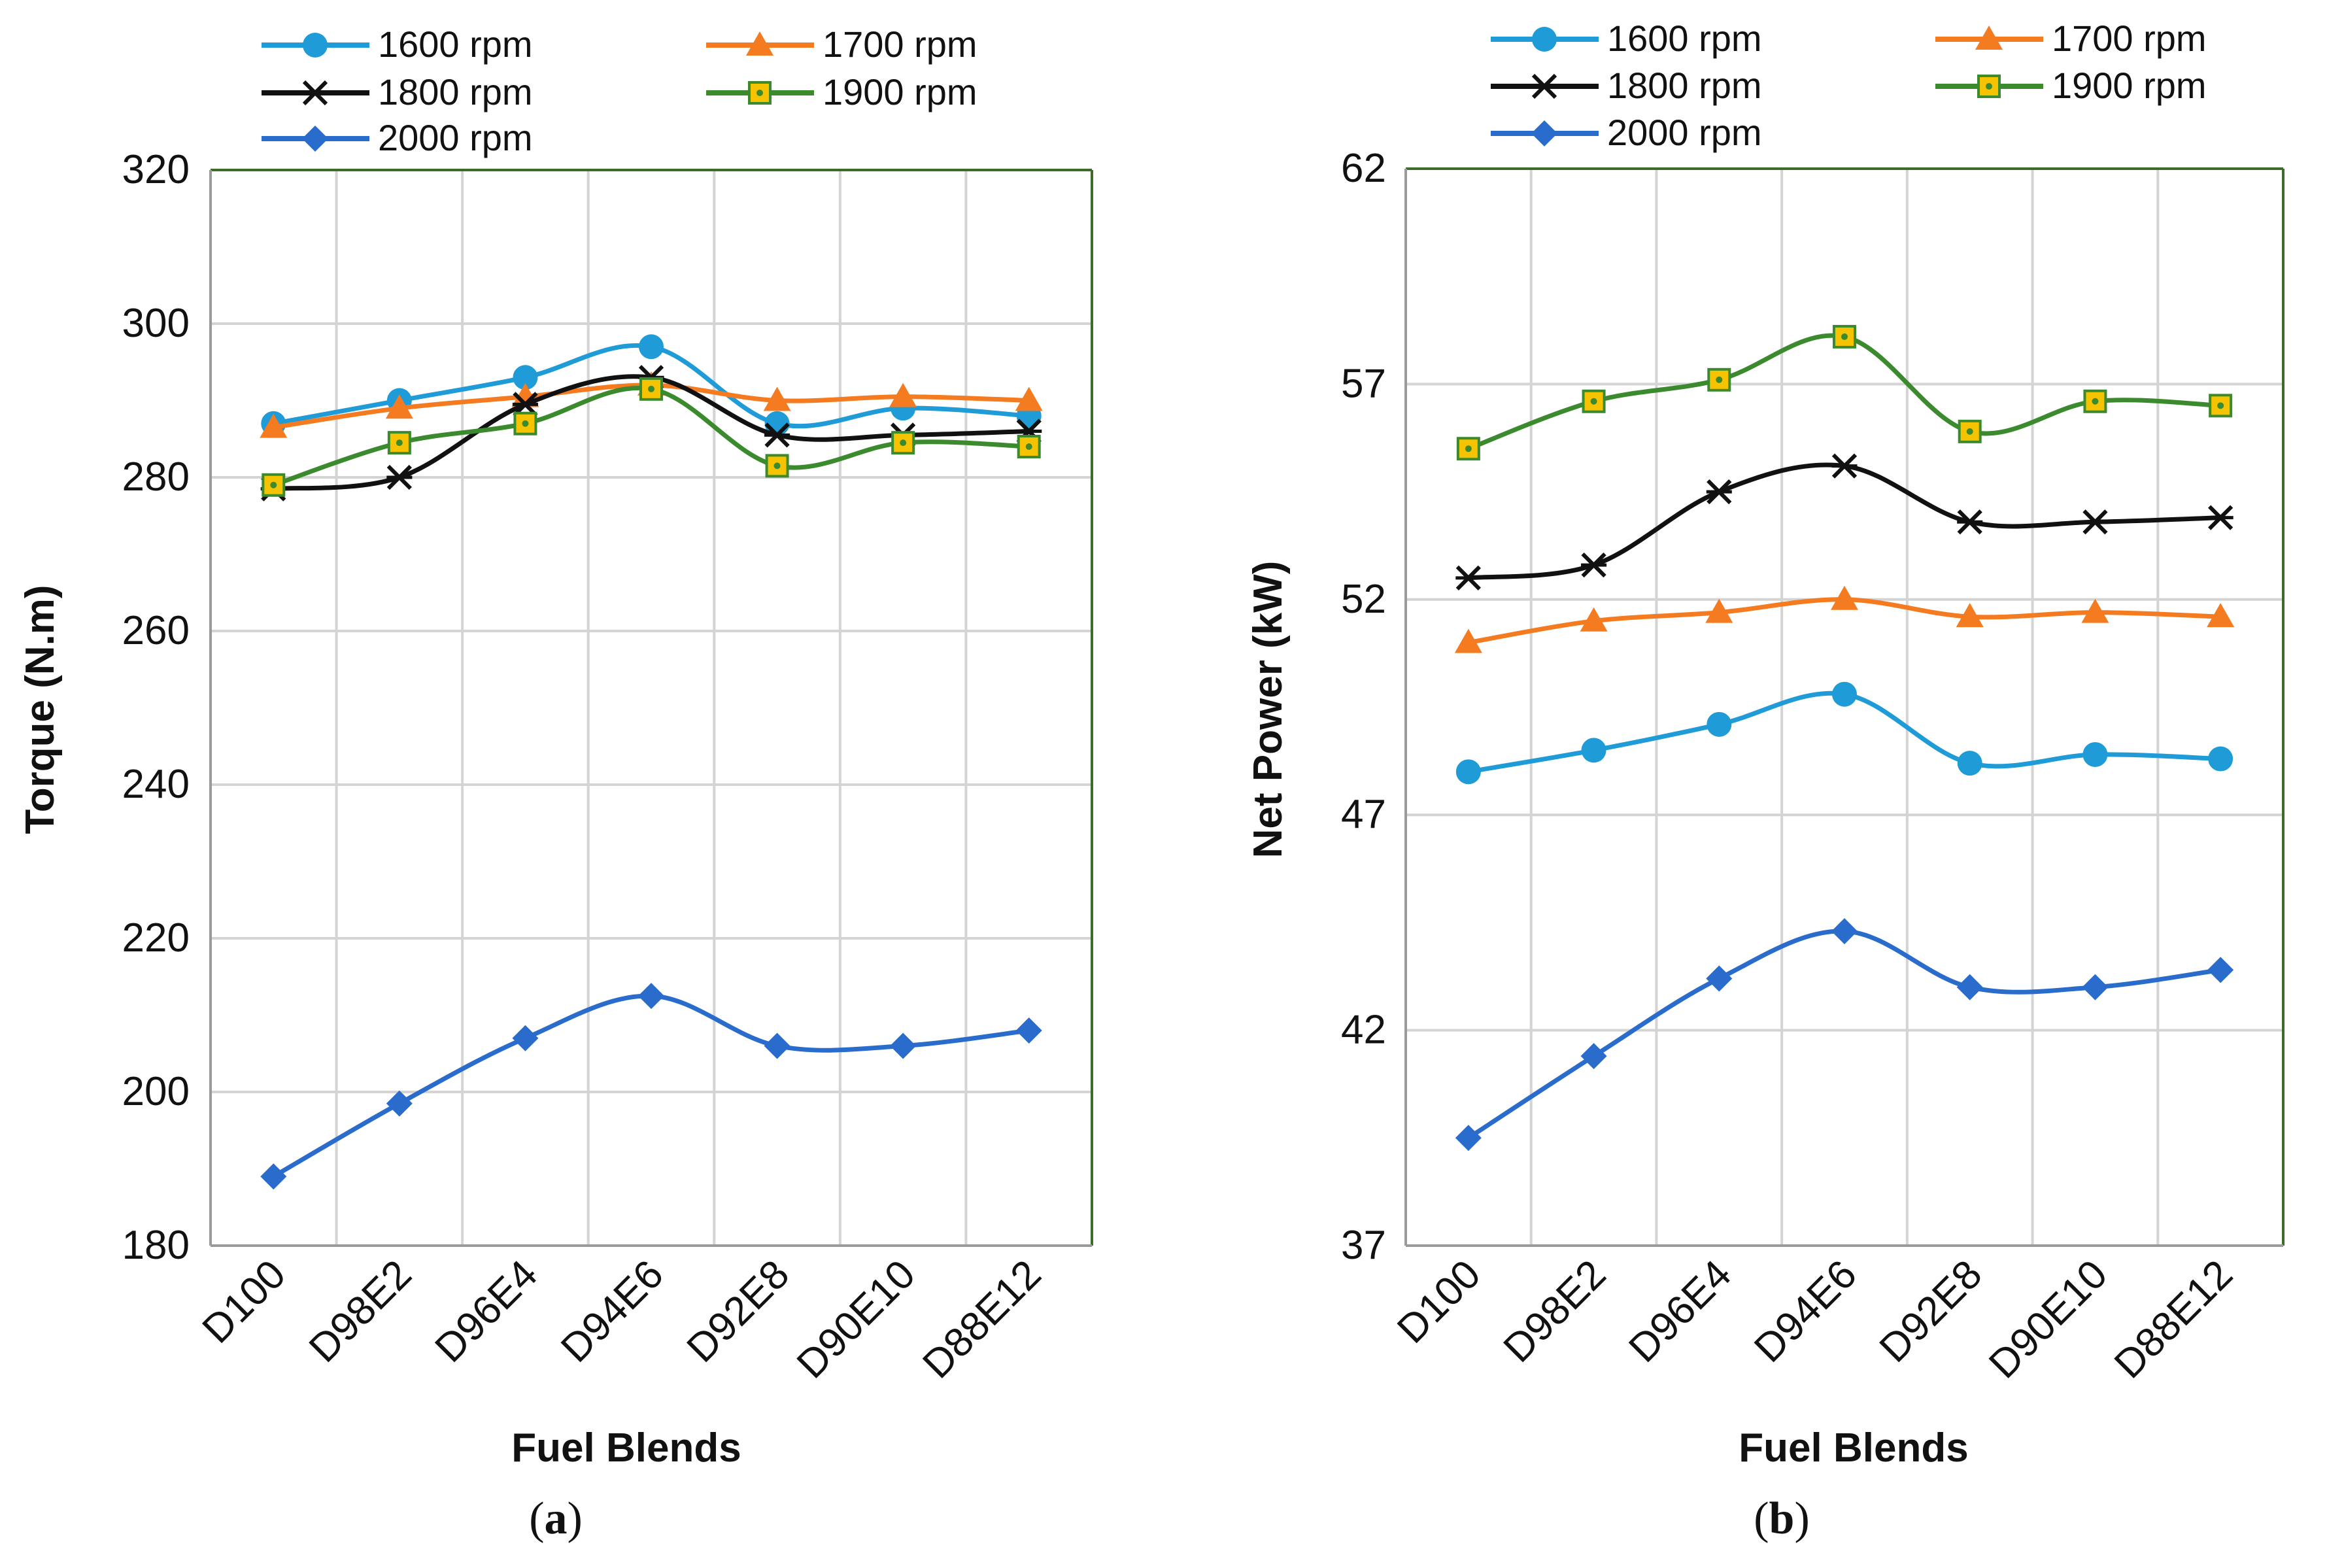 The width and height of the screenshot is (2344, 1568). Describe the element at coordinates (156, 938) in the screenshot. I see `y-tick-label: 220` at that location.